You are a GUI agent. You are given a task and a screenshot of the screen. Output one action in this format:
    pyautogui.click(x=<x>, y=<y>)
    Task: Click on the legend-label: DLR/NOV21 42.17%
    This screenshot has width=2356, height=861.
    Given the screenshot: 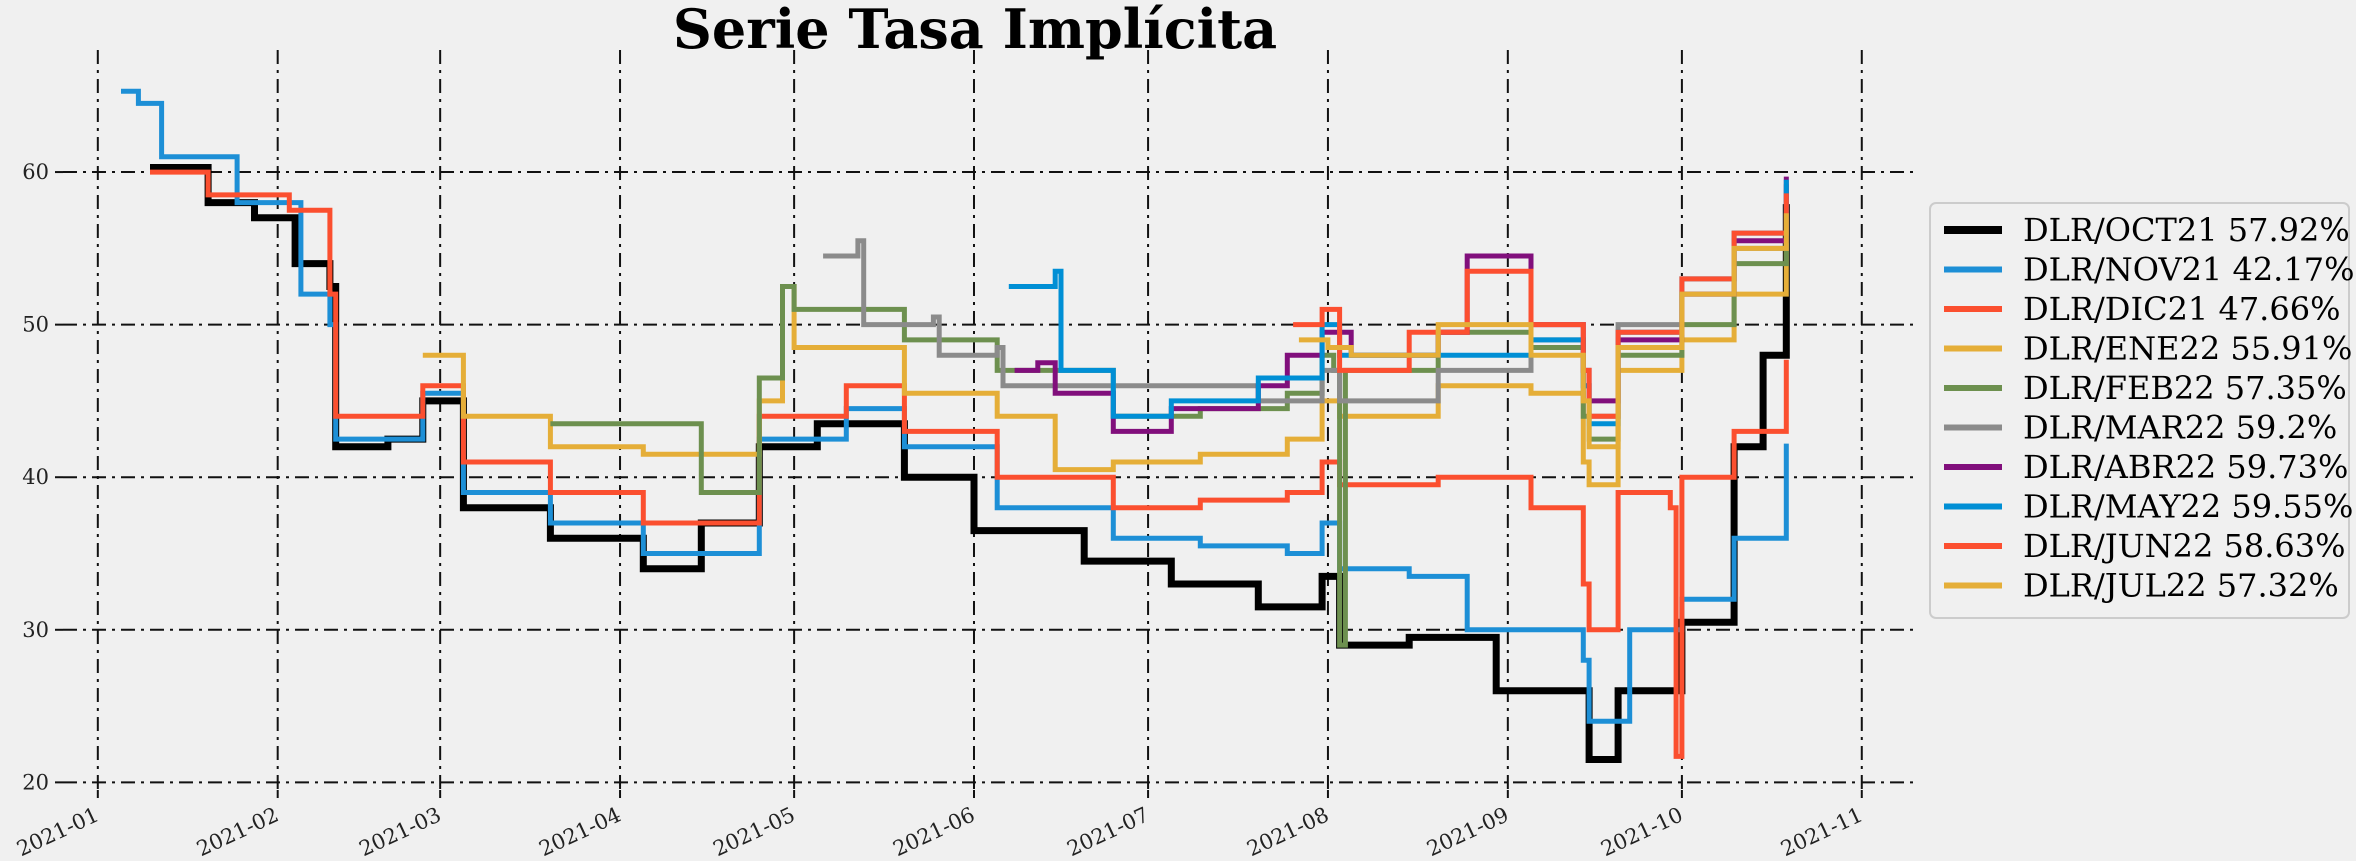 What is the action you would take?
    pyautogui.click(x=2188, y=270)
    